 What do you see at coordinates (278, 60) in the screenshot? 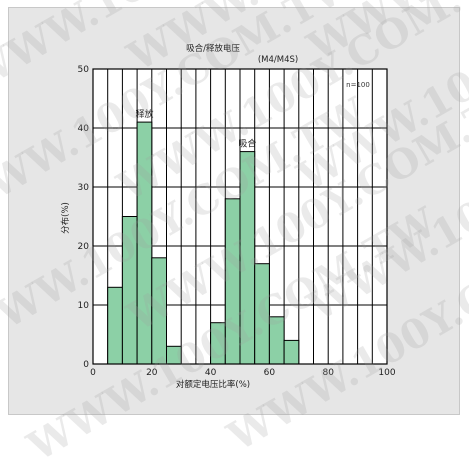
I see `chart-subtitle: (M4/M4S)` at bounding box center [278, 60].